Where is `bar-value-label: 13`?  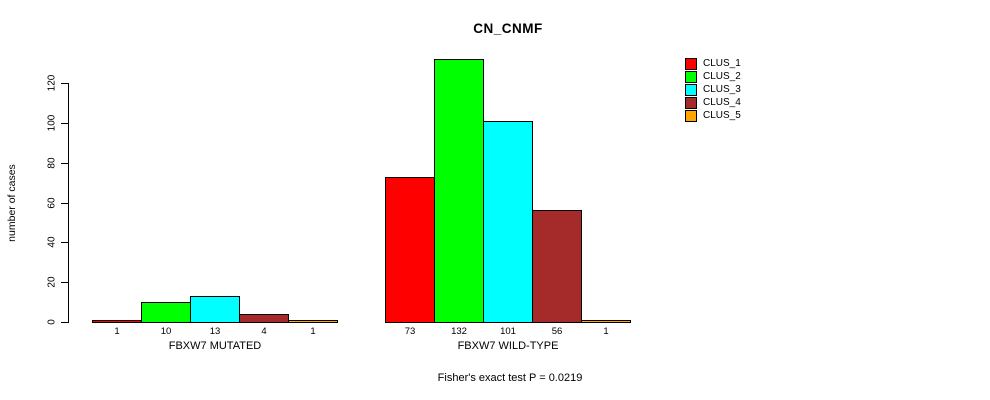 bar-value-label: 13 is located at coordinates (215, 331).